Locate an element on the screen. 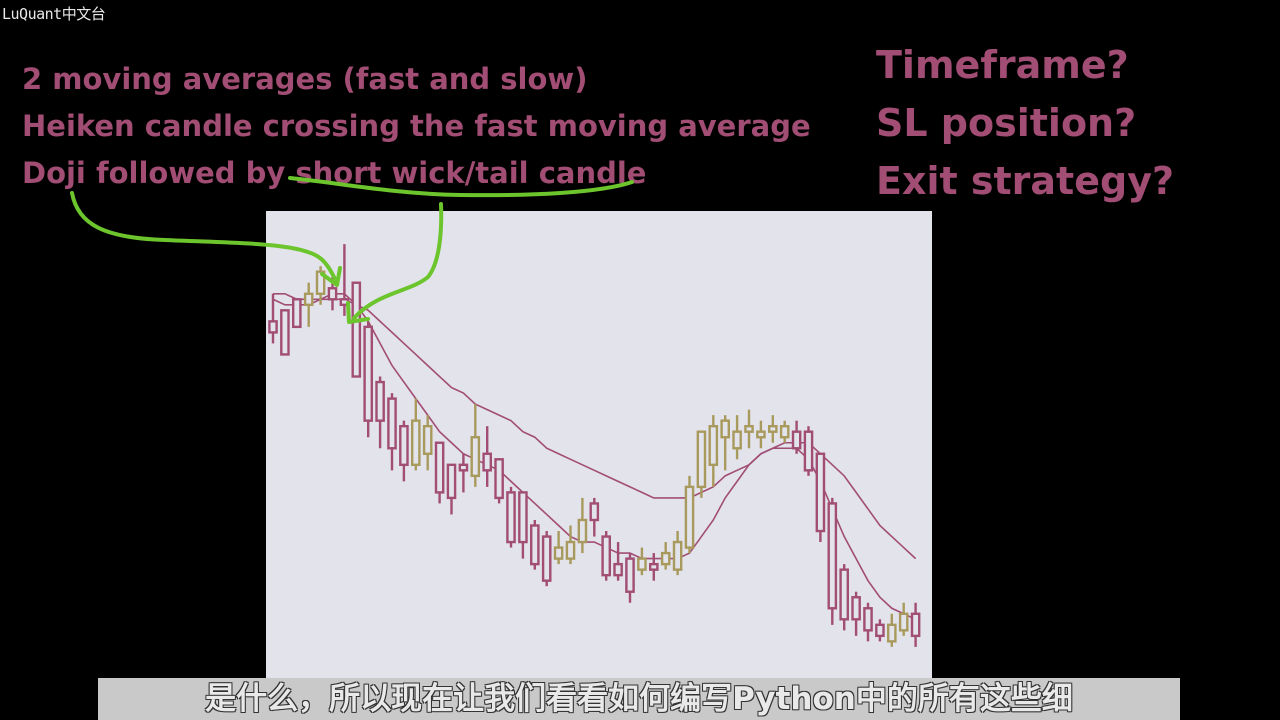 The height and width of the screenshot is (720, 1280). question-timeframe: Timeframe? is located at coordinates (1002, 65).